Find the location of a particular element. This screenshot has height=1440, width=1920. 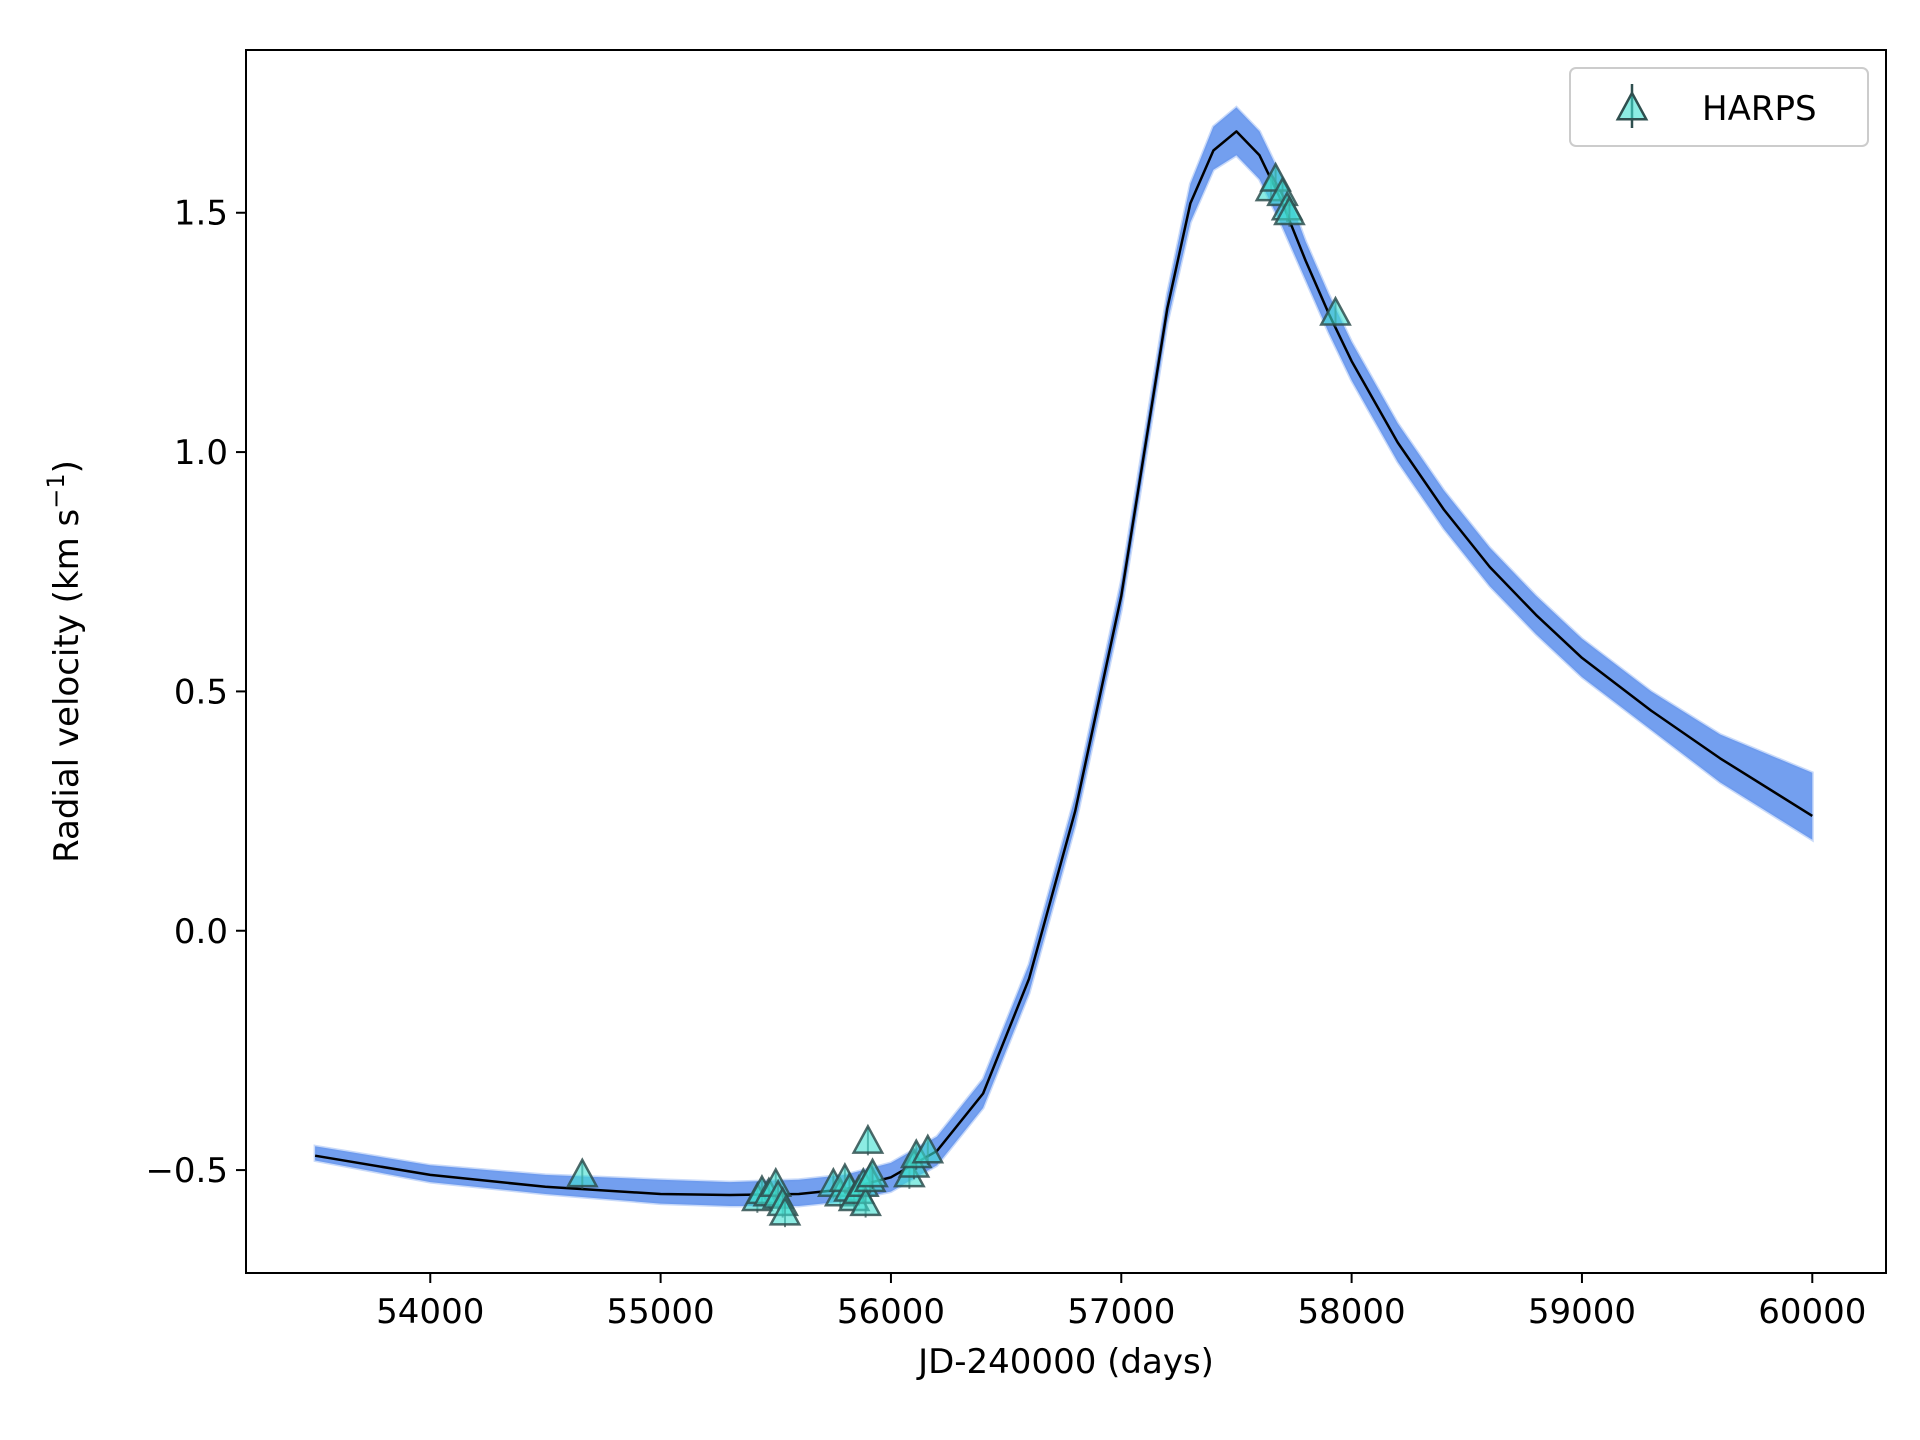

y-axis-label-superscript: −1 is located at coordinates (56, 490).